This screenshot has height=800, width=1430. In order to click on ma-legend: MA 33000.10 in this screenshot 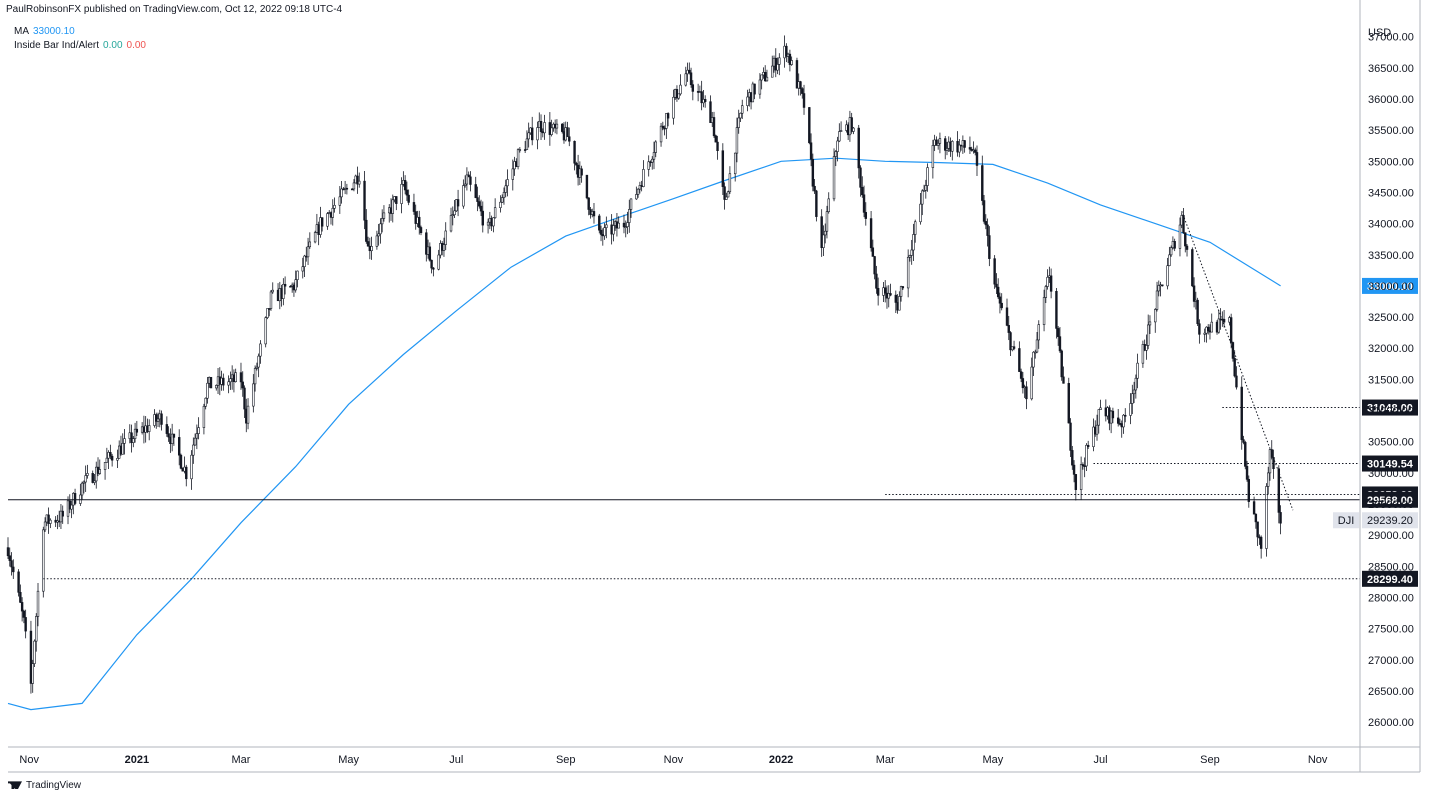, I will do `click(44, 31)`.